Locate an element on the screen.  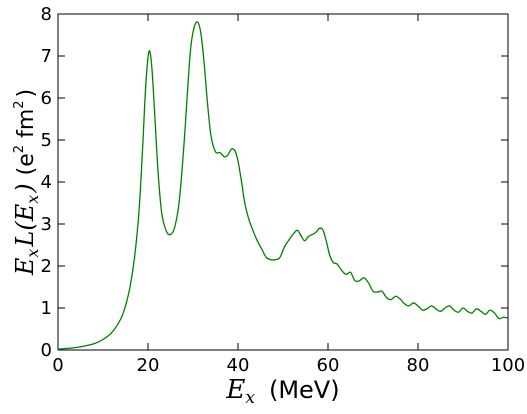
y-tick-label: 5 is located at coordinates (46, 140).